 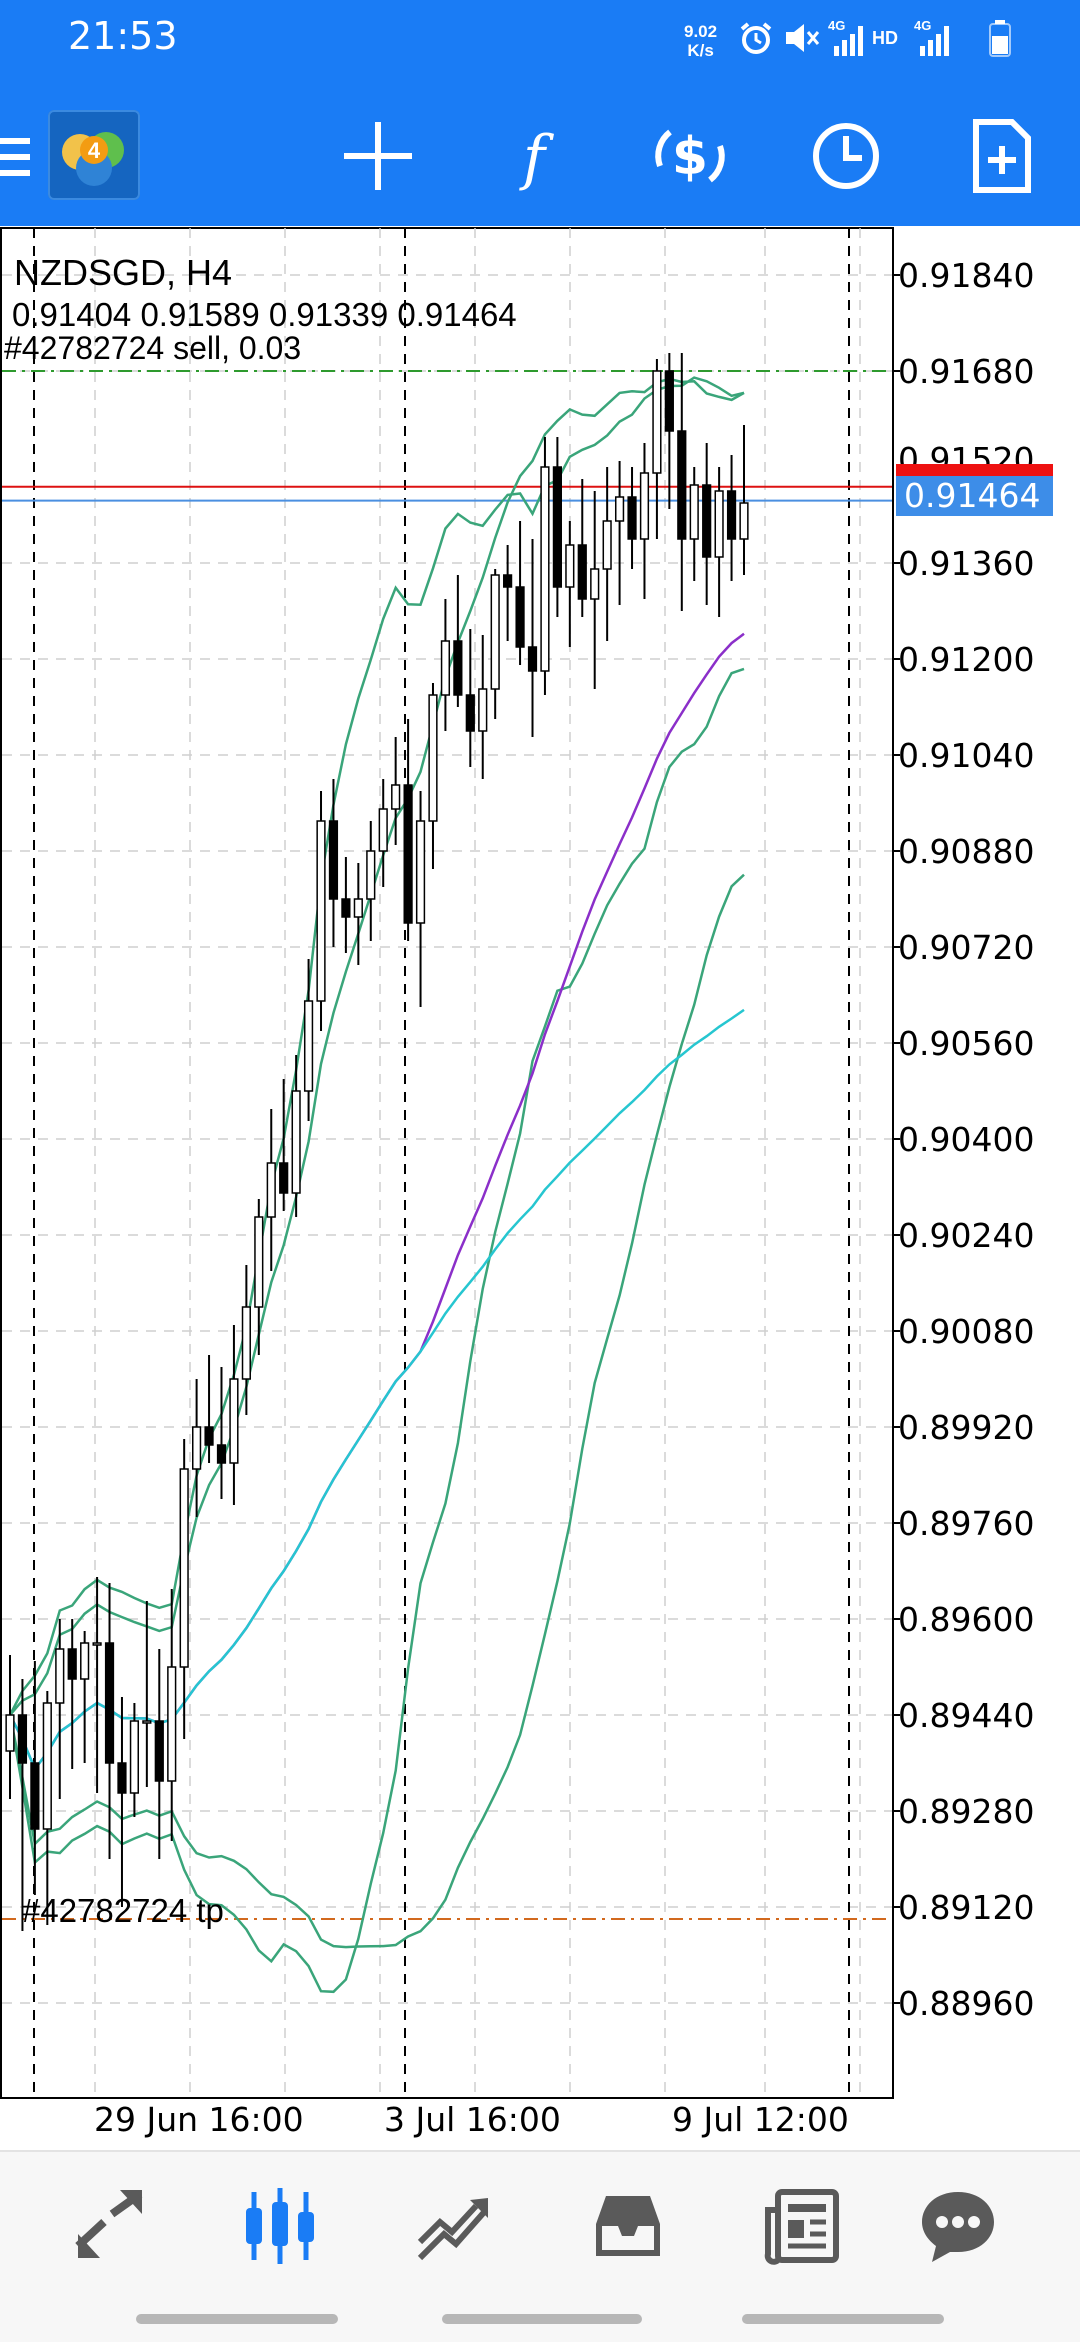 What do you see at coordinates (472, 2119) in the screenshot?
I see `time-axis-label: 3 Jul 16:00` at bounding box center [472, 2119].